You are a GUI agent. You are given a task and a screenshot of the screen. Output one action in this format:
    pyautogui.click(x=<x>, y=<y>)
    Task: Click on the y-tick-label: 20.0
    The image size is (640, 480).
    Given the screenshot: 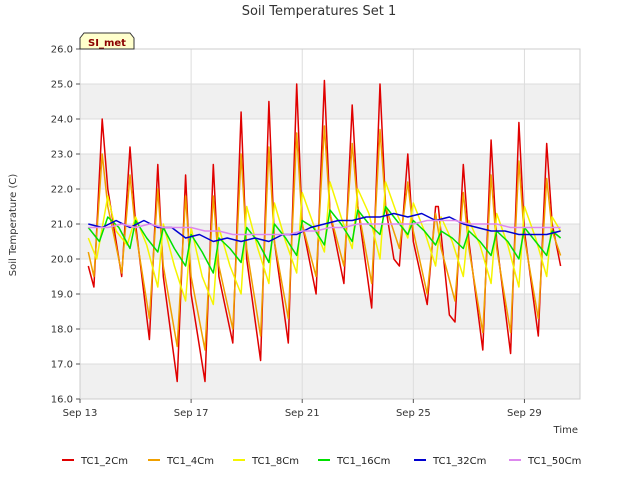 What is the action you would take?
    pyautogui.click(x=62, y=260)
    